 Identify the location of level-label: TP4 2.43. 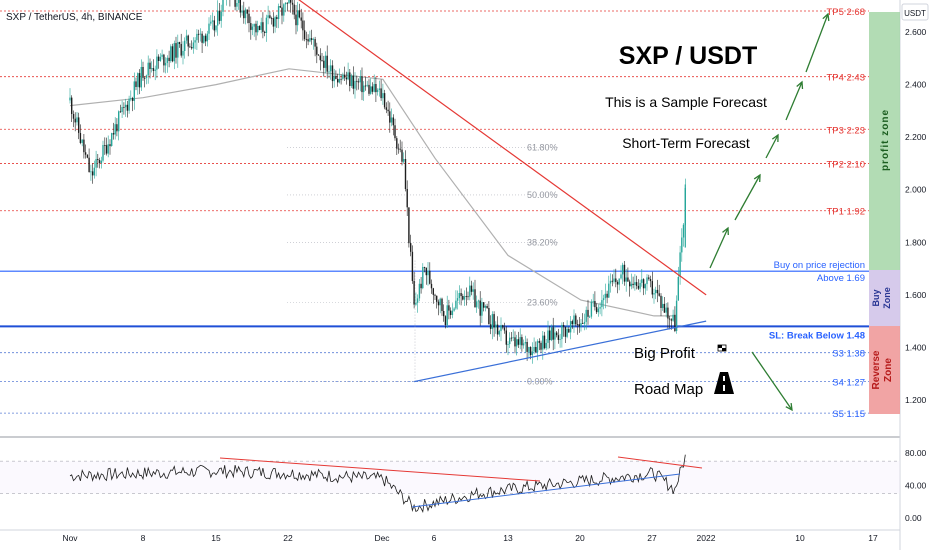
(845, 78).